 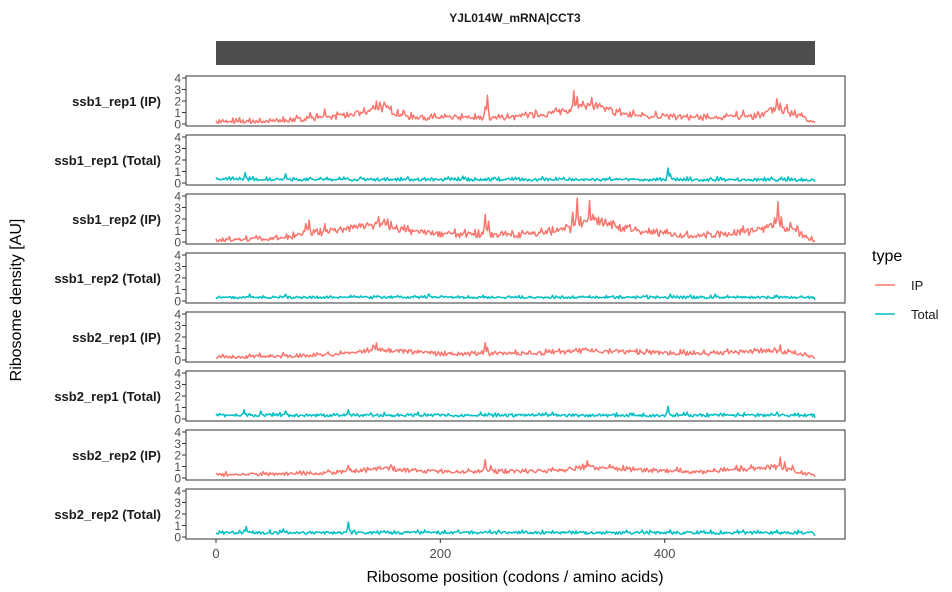 What do you see at coordinates (116, 337) in the screenshot?
I see `facet-label: ssb2_rep1 (IP)` at bounding box center [116, 337].